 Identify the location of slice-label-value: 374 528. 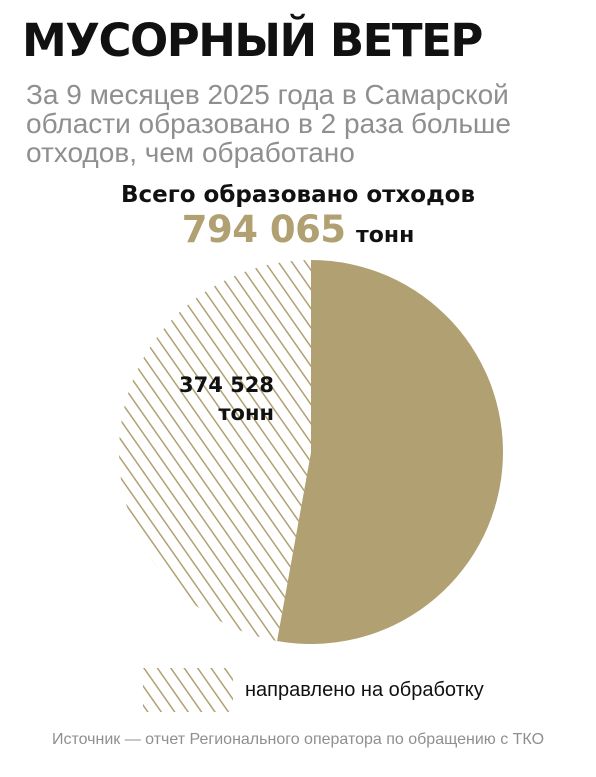
(226, 385).